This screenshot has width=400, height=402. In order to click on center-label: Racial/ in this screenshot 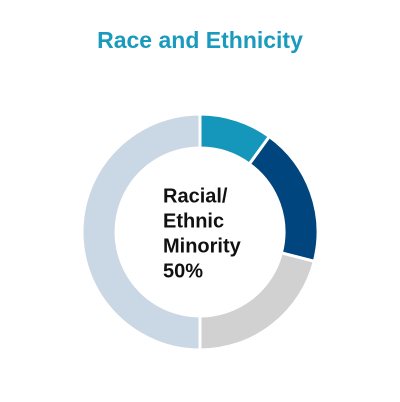, I will do `click(195, 196)`.